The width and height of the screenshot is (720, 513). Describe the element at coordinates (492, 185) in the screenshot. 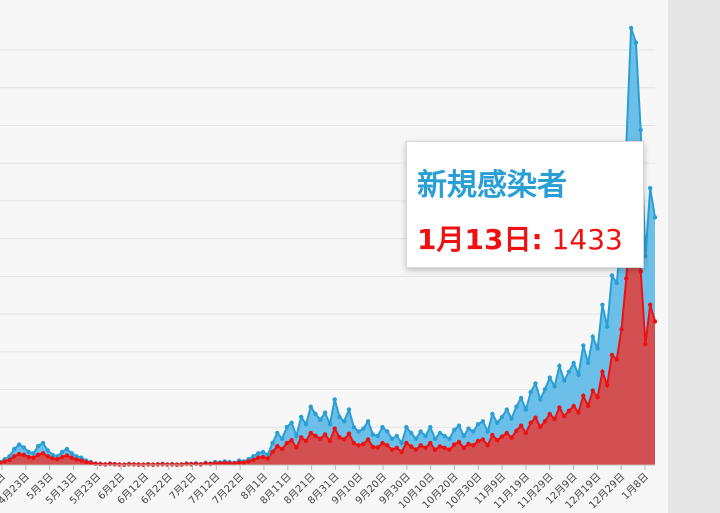

I see `tooltip-series-name: 新規感染者` at that location.